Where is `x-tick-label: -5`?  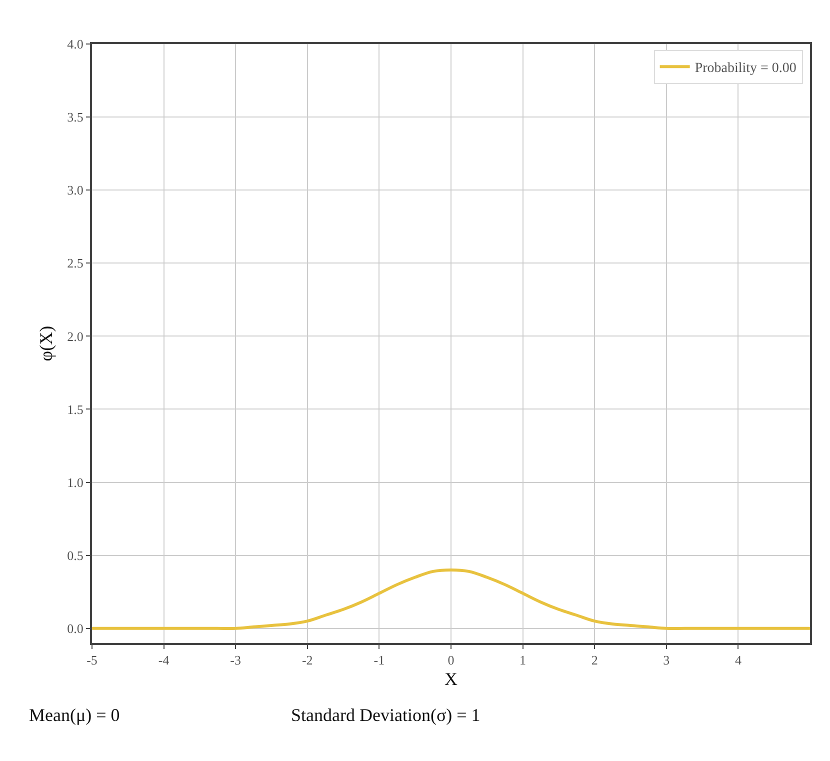 x-tick-label: -5 is located at coordinates (92, 660).